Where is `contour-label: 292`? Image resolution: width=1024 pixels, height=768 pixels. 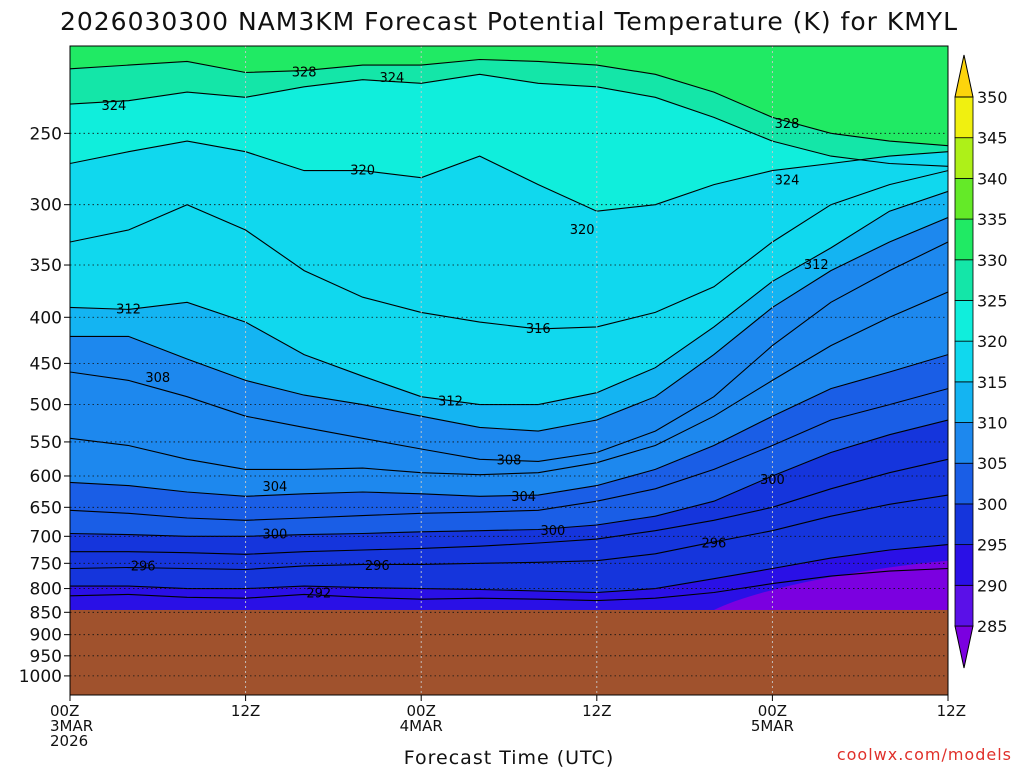 contour-label: 292 is located at coordinates (318, 593).